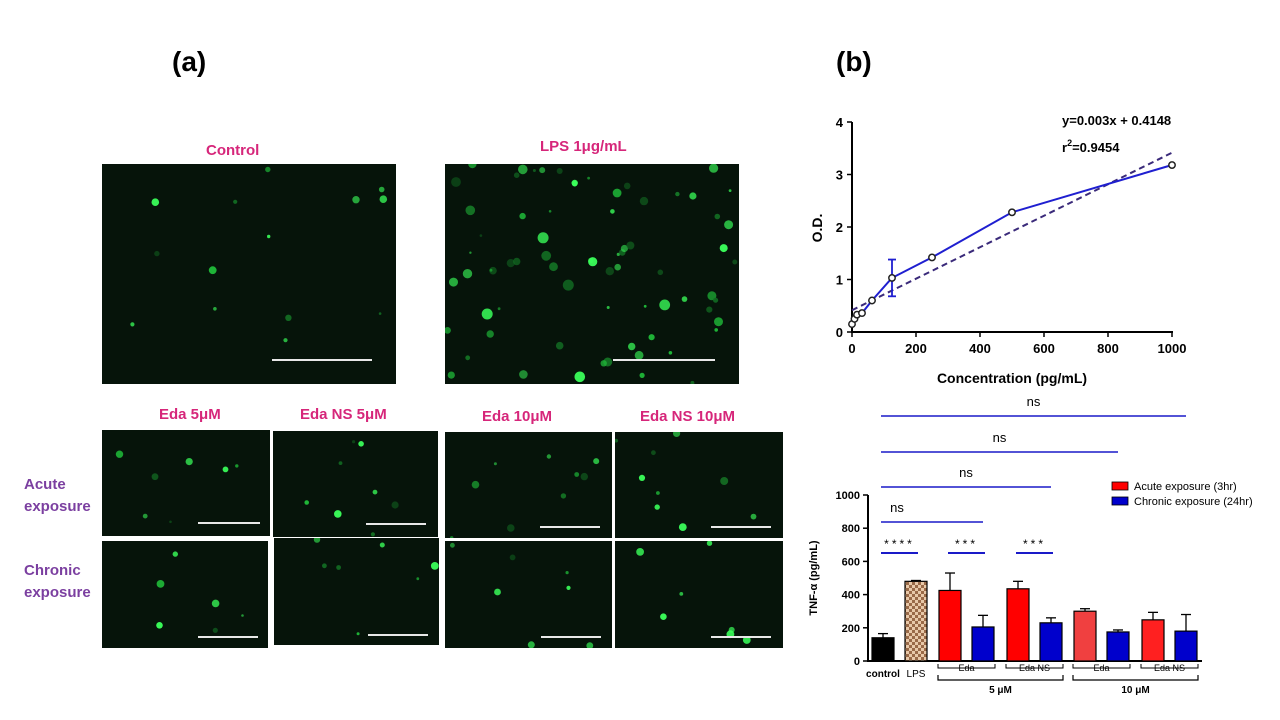 Image resolution: width=1280 pixels, height=720 pixels. I want to click on concentration-label: 10 μM, so click(1135, 690).